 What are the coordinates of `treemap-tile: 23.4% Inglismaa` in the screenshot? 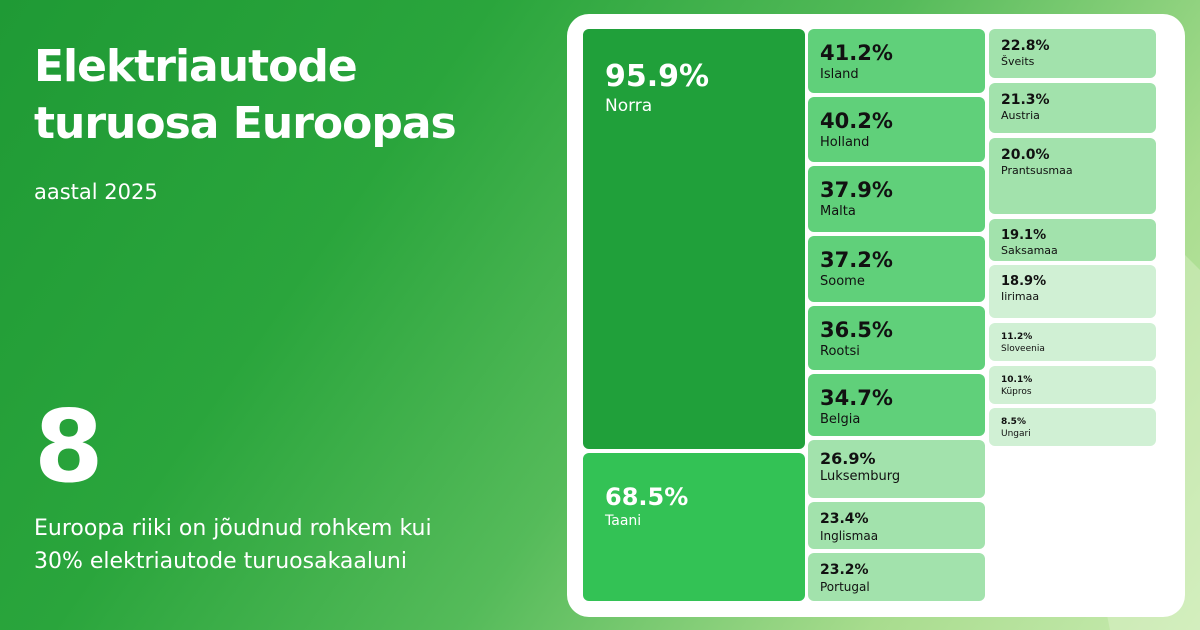 It's located at (896, 525).